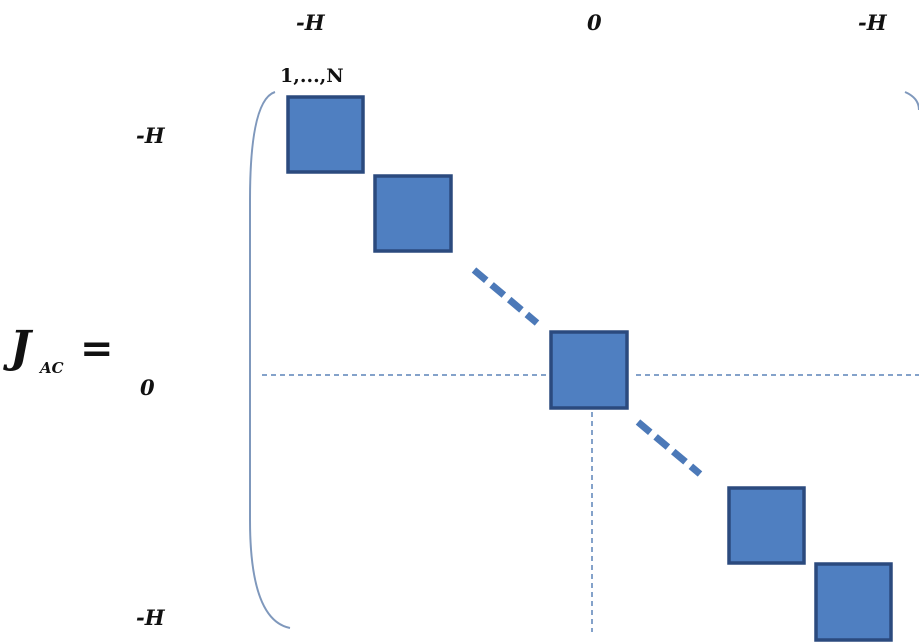 This screenshot has width=919, height=644. What do you see at coordinates (911, 101) in the screenshot?
I see `right-bracket` at bounding box center [911, 101].